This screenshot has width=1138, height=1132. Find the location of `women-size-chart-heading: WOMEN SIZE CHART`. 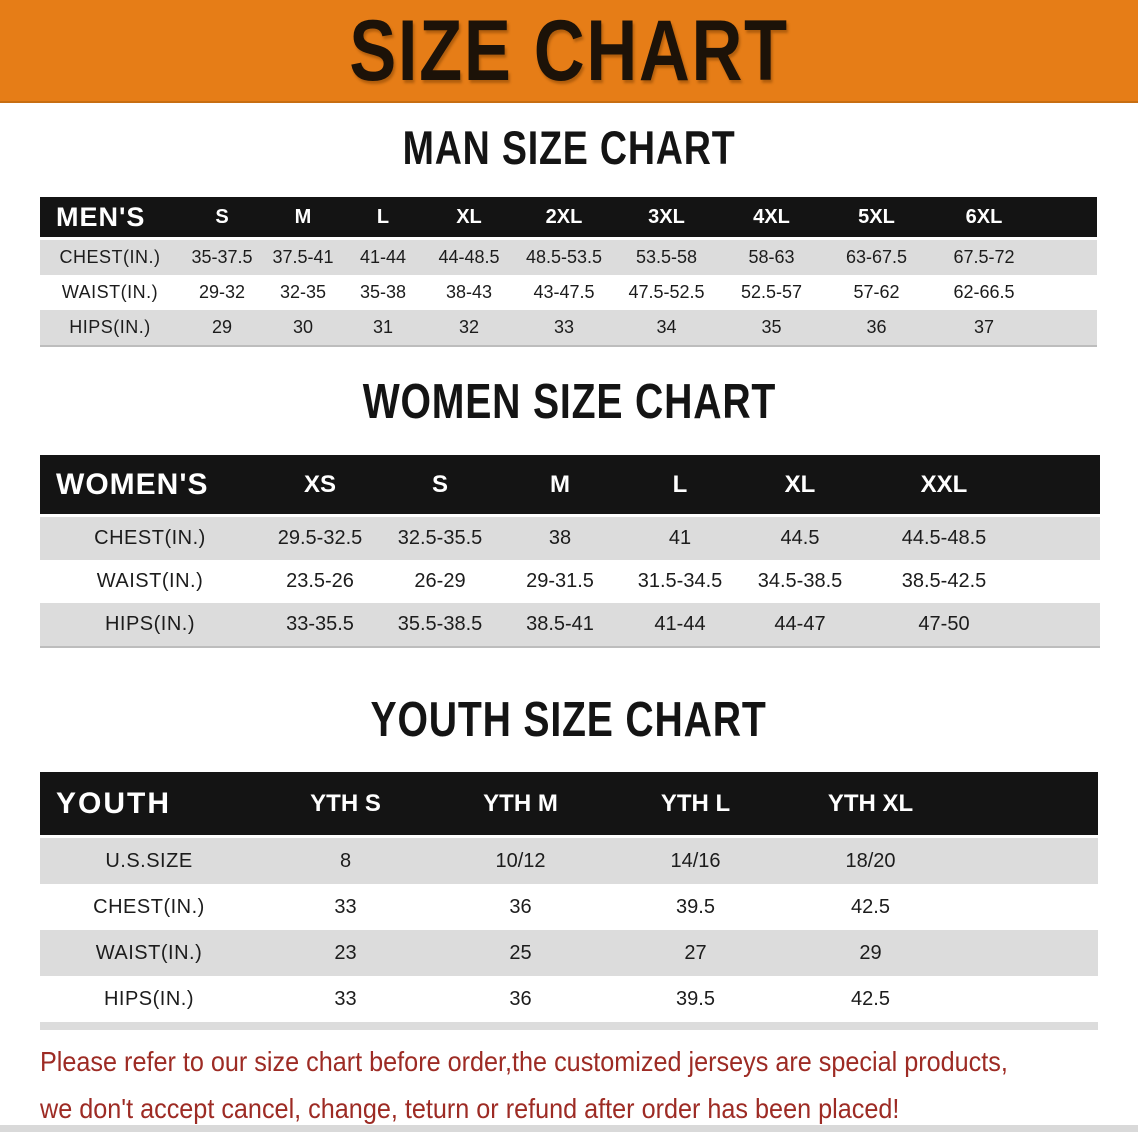

women-size-chart-heading: WOMEN SIZE CHART is located at coordinates (569, 402).